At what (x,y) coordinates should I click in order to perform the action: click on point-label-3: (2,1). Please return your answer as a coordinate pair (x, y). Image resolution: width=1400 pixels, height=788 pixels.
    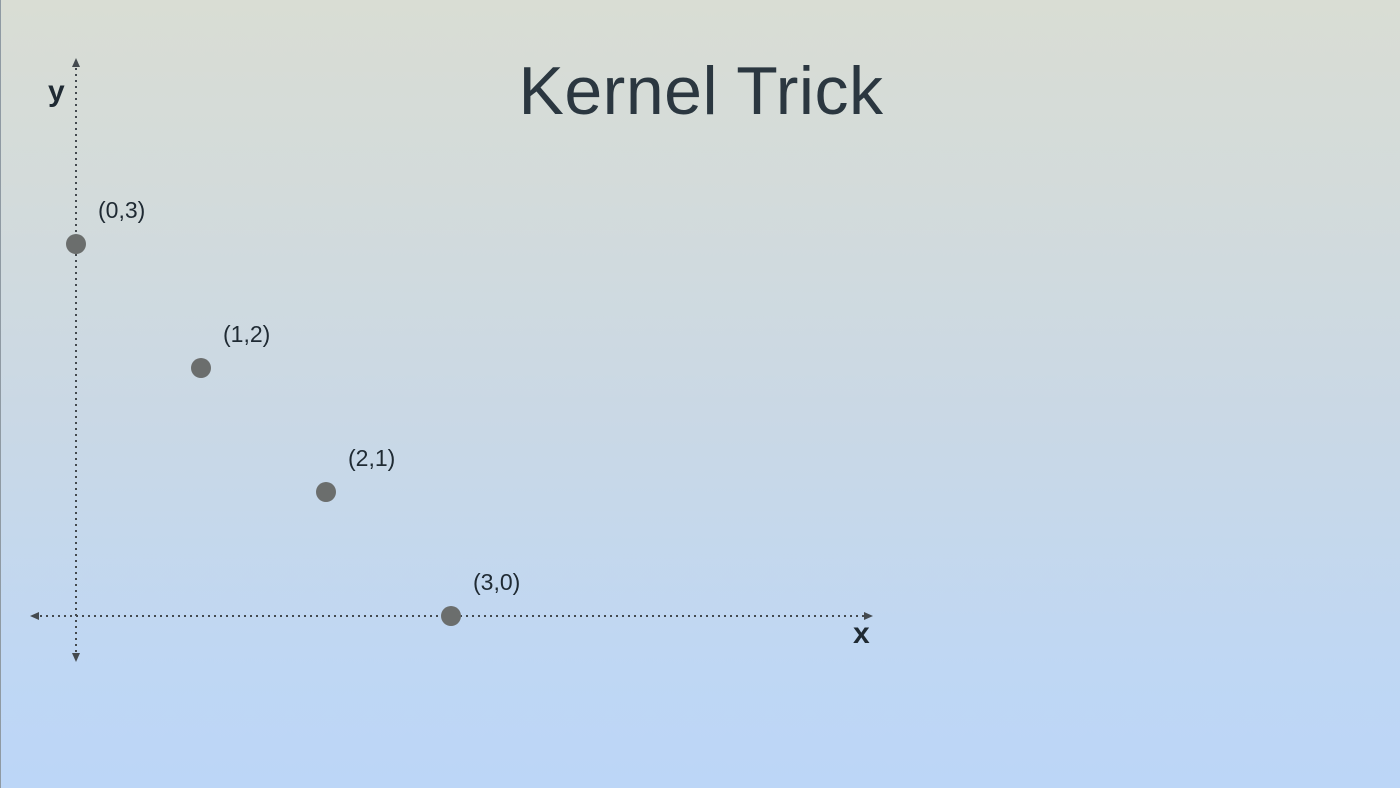
    Looking at the image, I should click on (371, 458).